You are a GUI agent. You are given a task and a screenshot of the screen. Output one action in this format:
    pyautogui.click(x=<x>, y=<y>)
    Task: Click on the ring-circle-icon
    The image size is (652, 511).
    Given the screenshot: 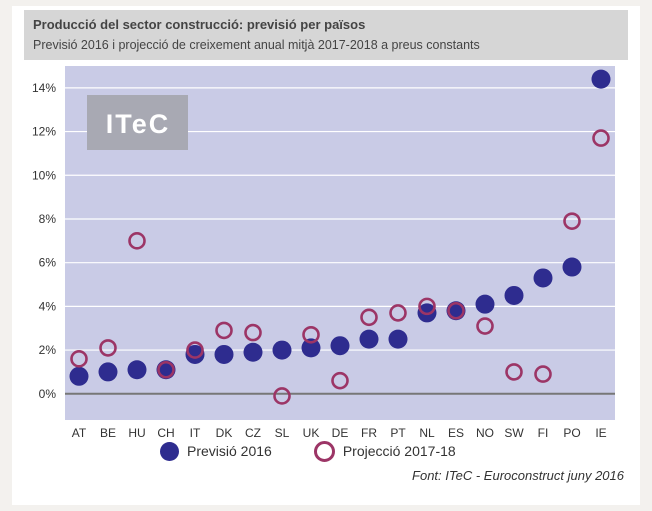 What is the action you would take?
    pyautogui.click(x=324, y=451)
    